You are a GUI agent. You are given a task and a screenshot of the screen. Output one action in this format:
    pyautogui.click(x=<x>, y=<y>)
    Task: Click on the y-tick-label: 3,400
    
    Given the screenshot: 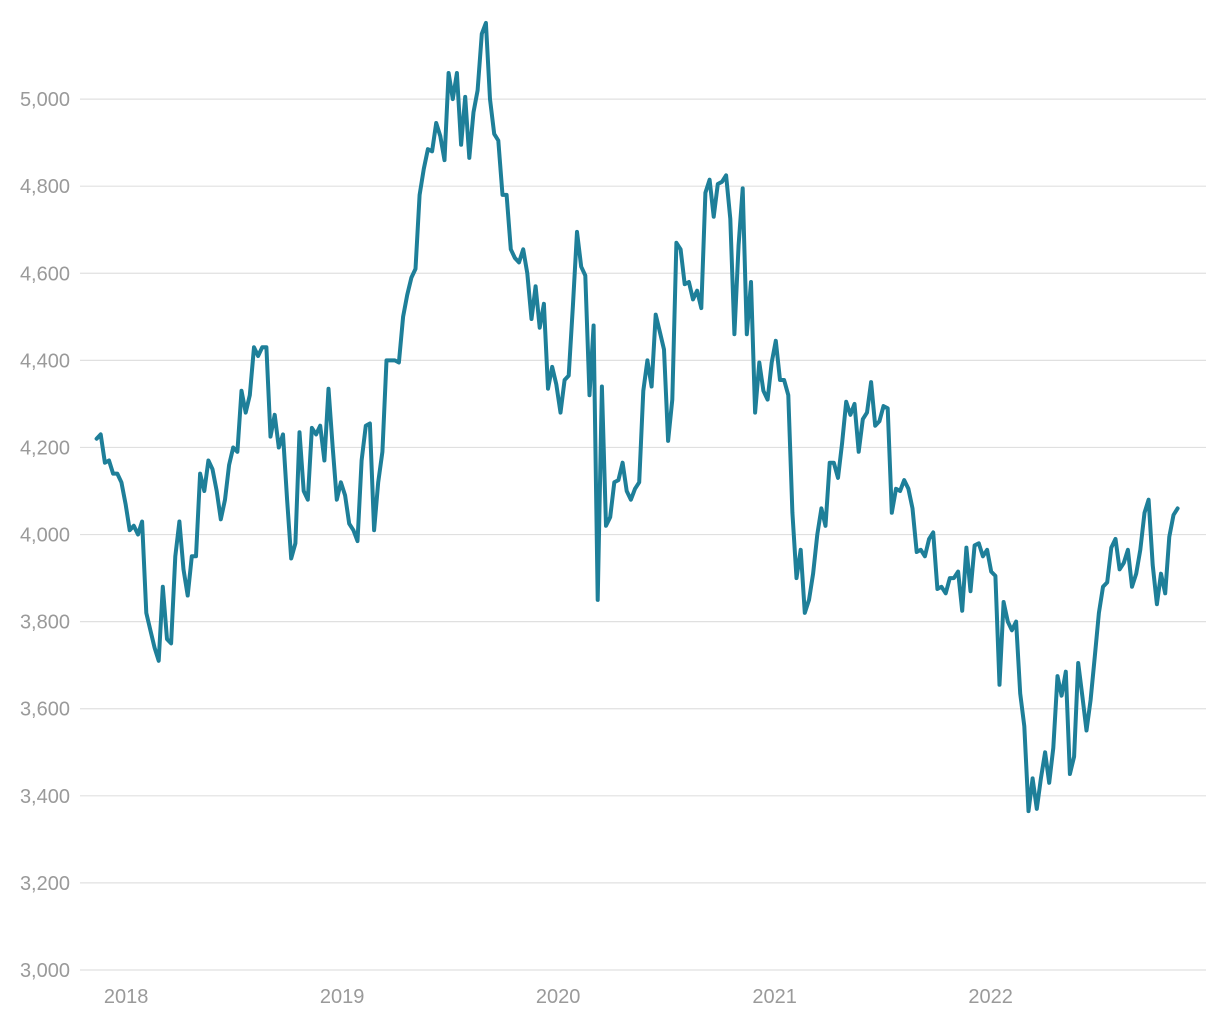 What is the action you would take?
    pyautogui.click(x=45, y=797)
    